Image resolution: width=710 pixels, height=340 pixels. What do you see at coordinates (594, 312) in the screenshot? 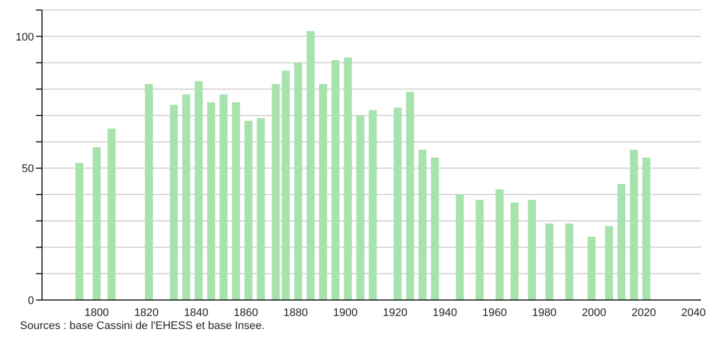
I see `x-tick-label: 2000` at bounding box center [594, 312].